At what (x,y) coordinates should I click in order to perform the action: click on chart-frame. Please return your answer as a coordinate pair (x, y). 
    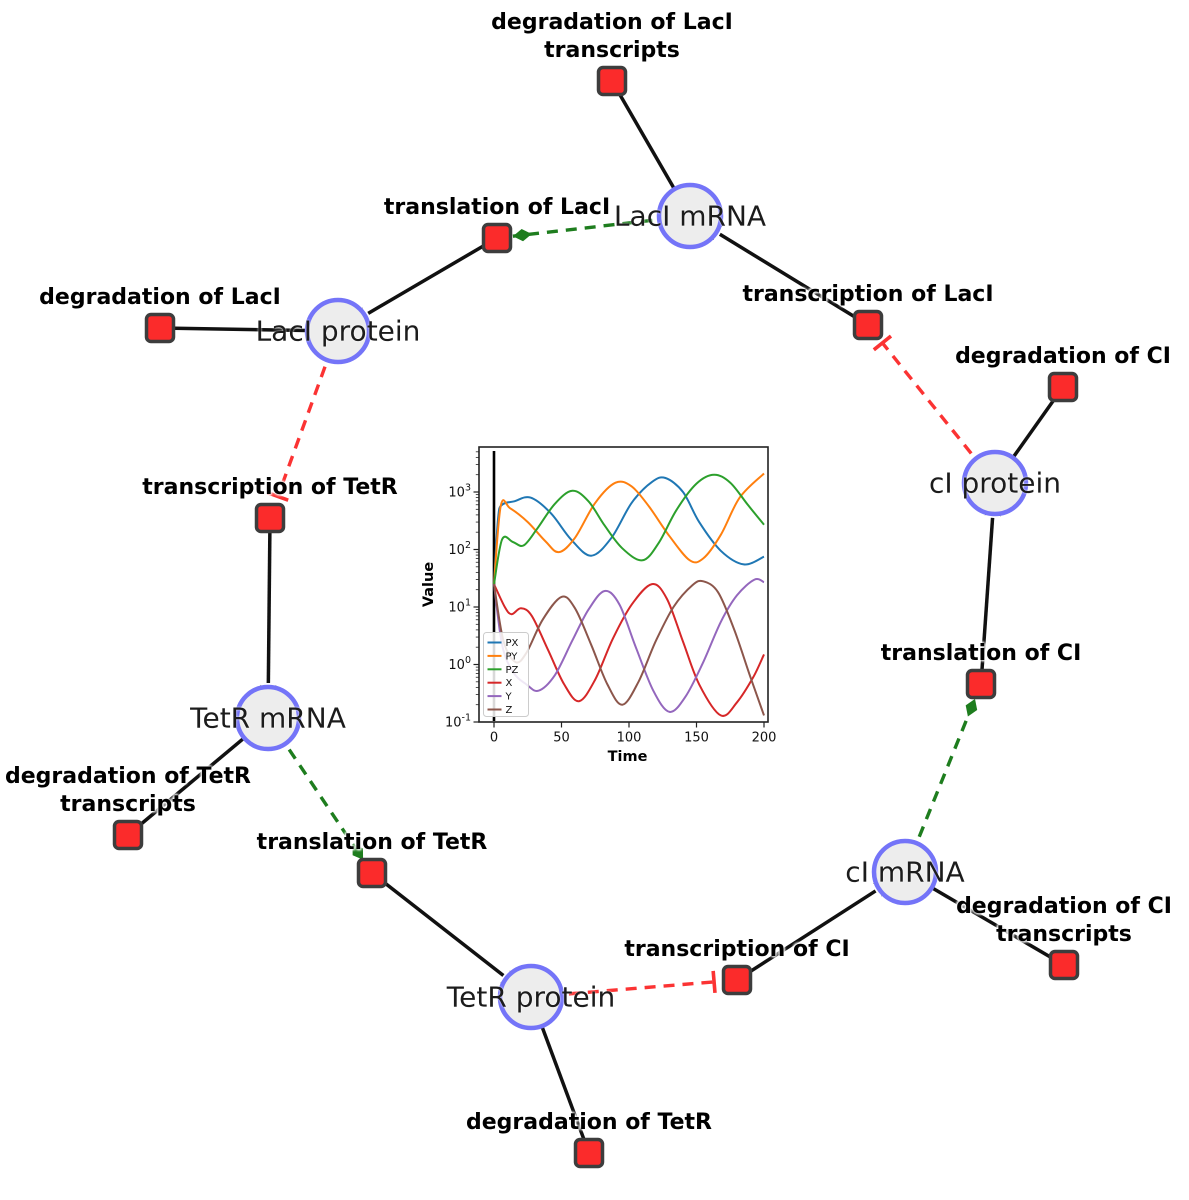
    Looking at the image, I should click on (623, 584).